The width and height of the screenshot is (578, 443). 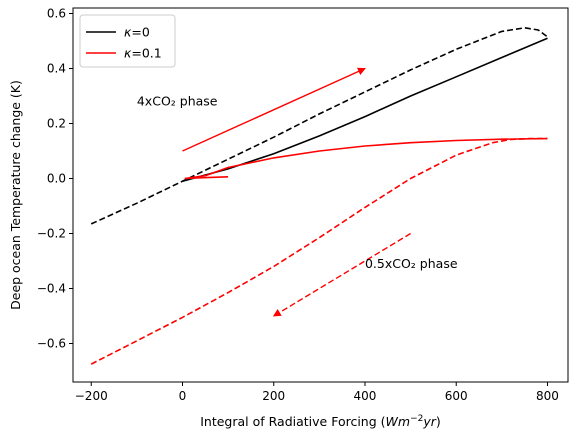 I want to click on x-tick-label: 200, so click(x=273, y=396).